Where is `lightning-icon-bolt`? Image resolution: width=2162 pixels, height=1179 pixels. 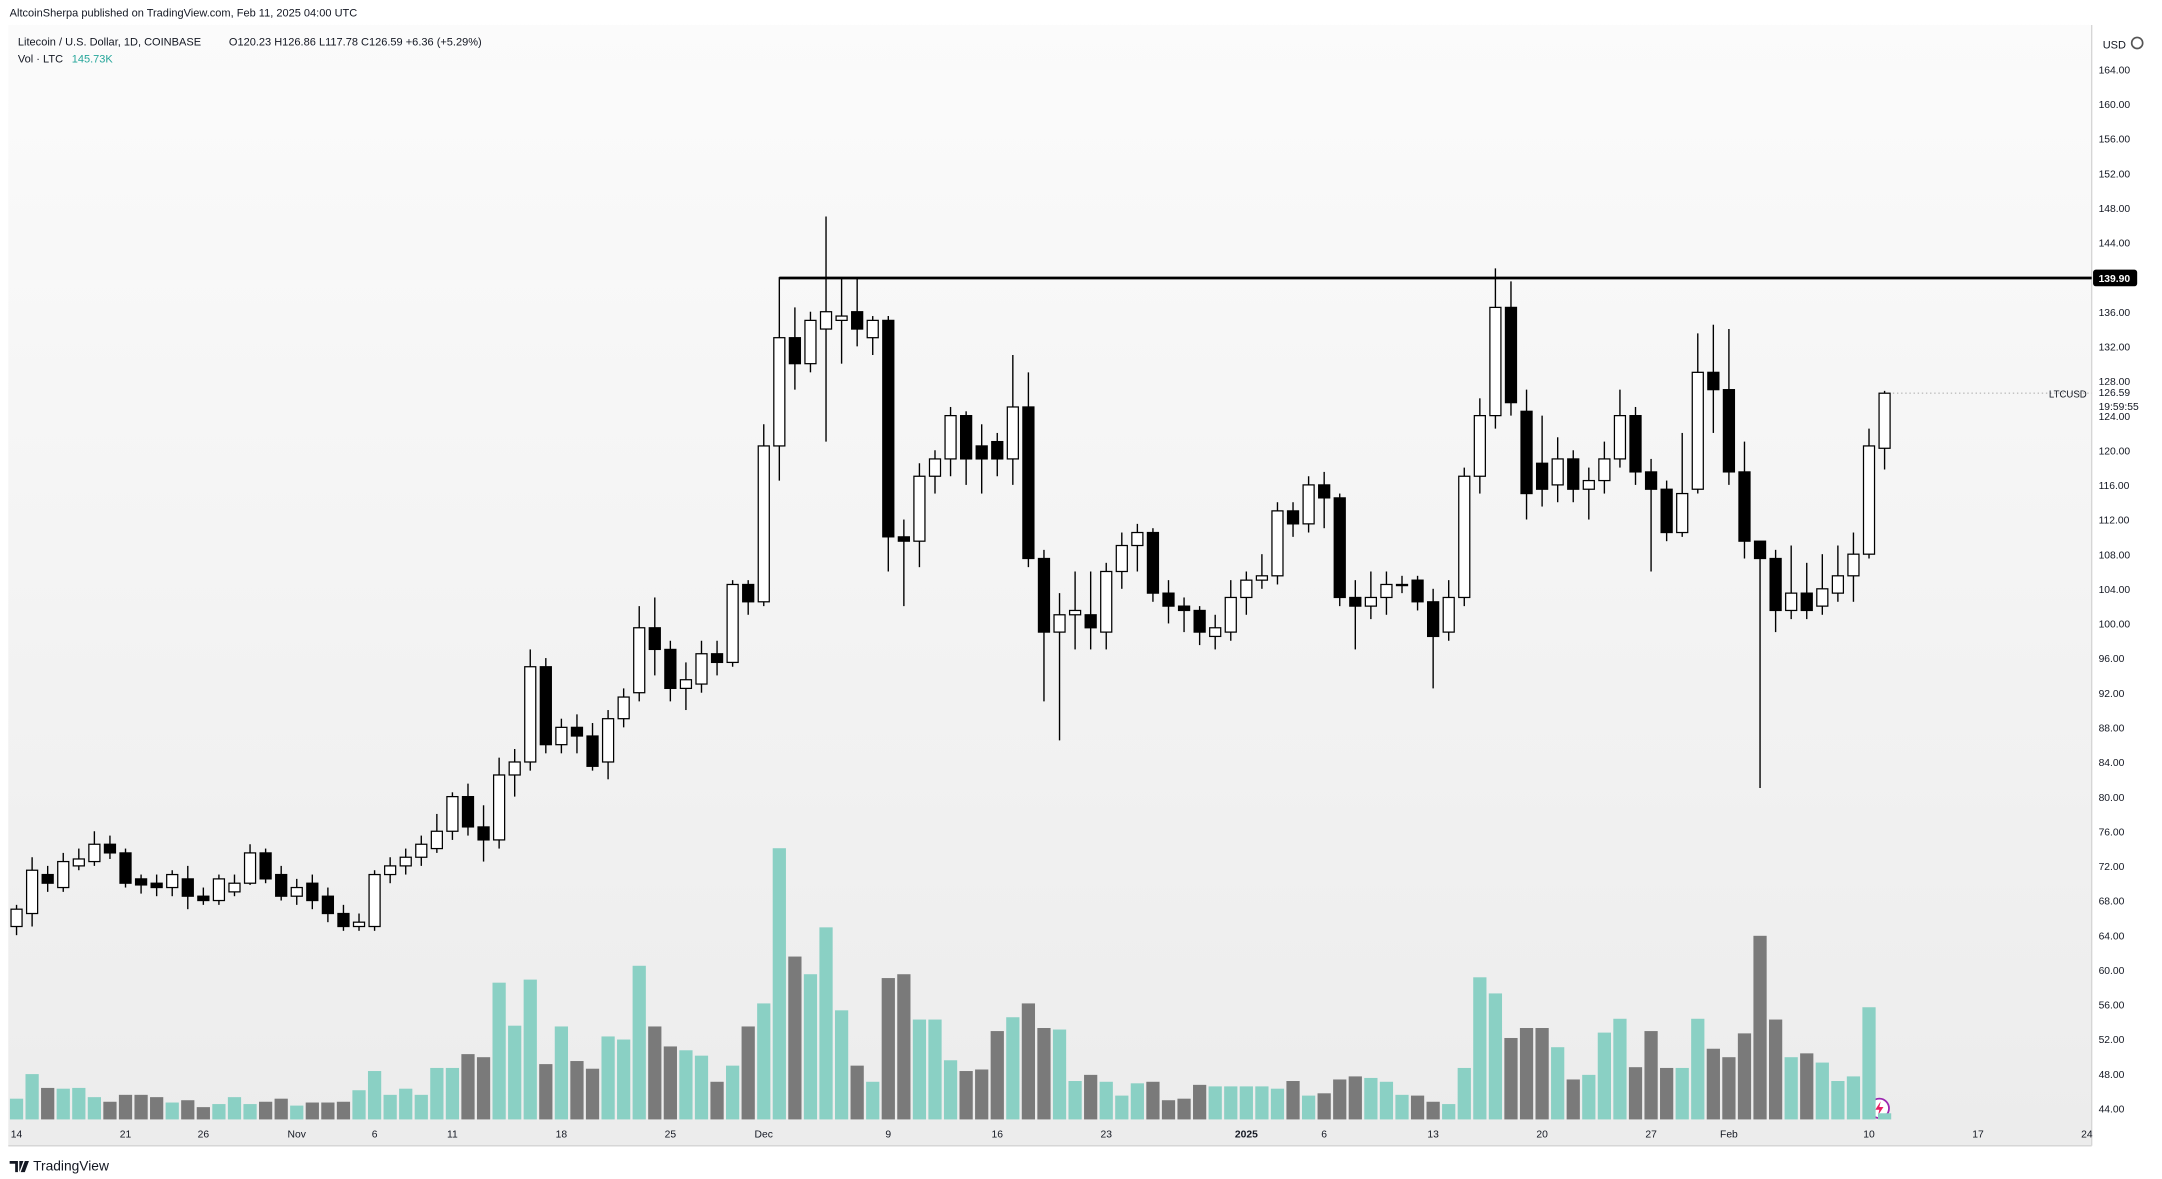 lightning-icon-bolt is located at coordinates (1879, 1108).